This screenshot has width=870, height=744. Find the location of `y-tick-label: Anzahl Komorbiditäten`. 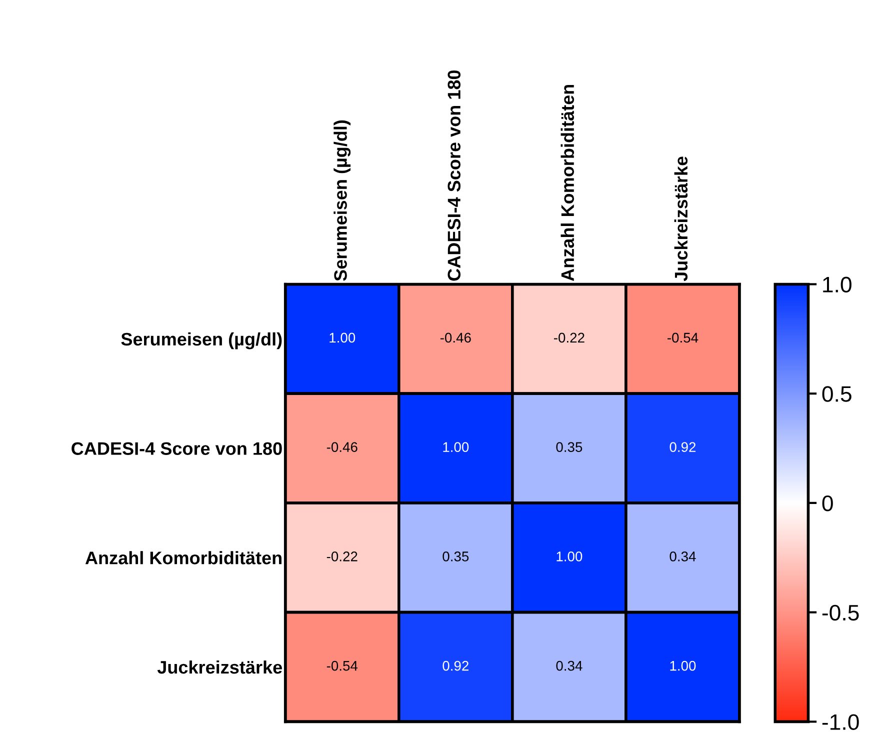

y-tick-label: Anzahl Komorbiditäten is located at coordinates (183, 557).